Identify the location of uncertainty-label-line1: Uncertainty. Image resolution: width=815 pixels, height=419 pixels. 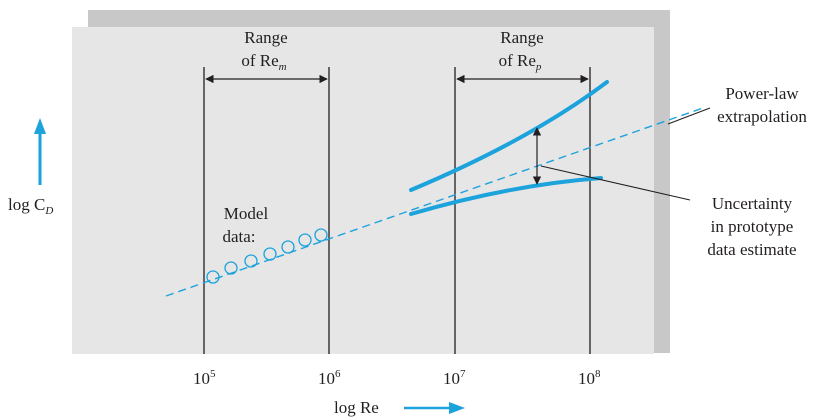
(752, 203).